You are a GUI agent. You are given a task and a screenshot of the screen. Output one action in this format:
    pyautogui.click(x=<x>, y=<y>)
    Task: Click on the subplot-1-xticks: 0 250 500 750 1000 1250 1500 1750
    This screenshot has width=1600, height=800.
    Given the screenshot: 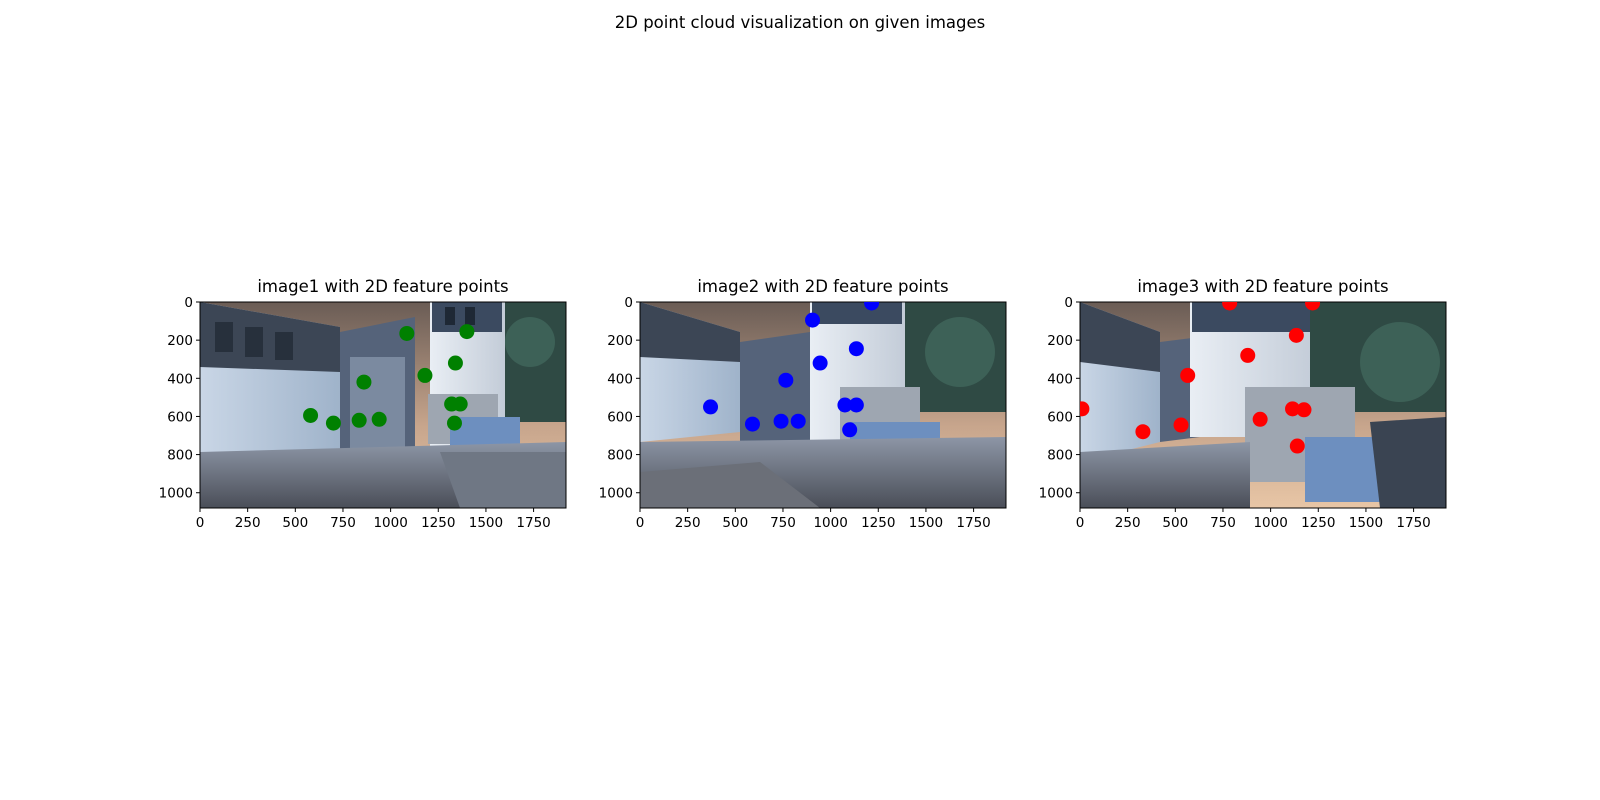 What is the action you would take?
    pyautogui.click(x=373, y=519)
    